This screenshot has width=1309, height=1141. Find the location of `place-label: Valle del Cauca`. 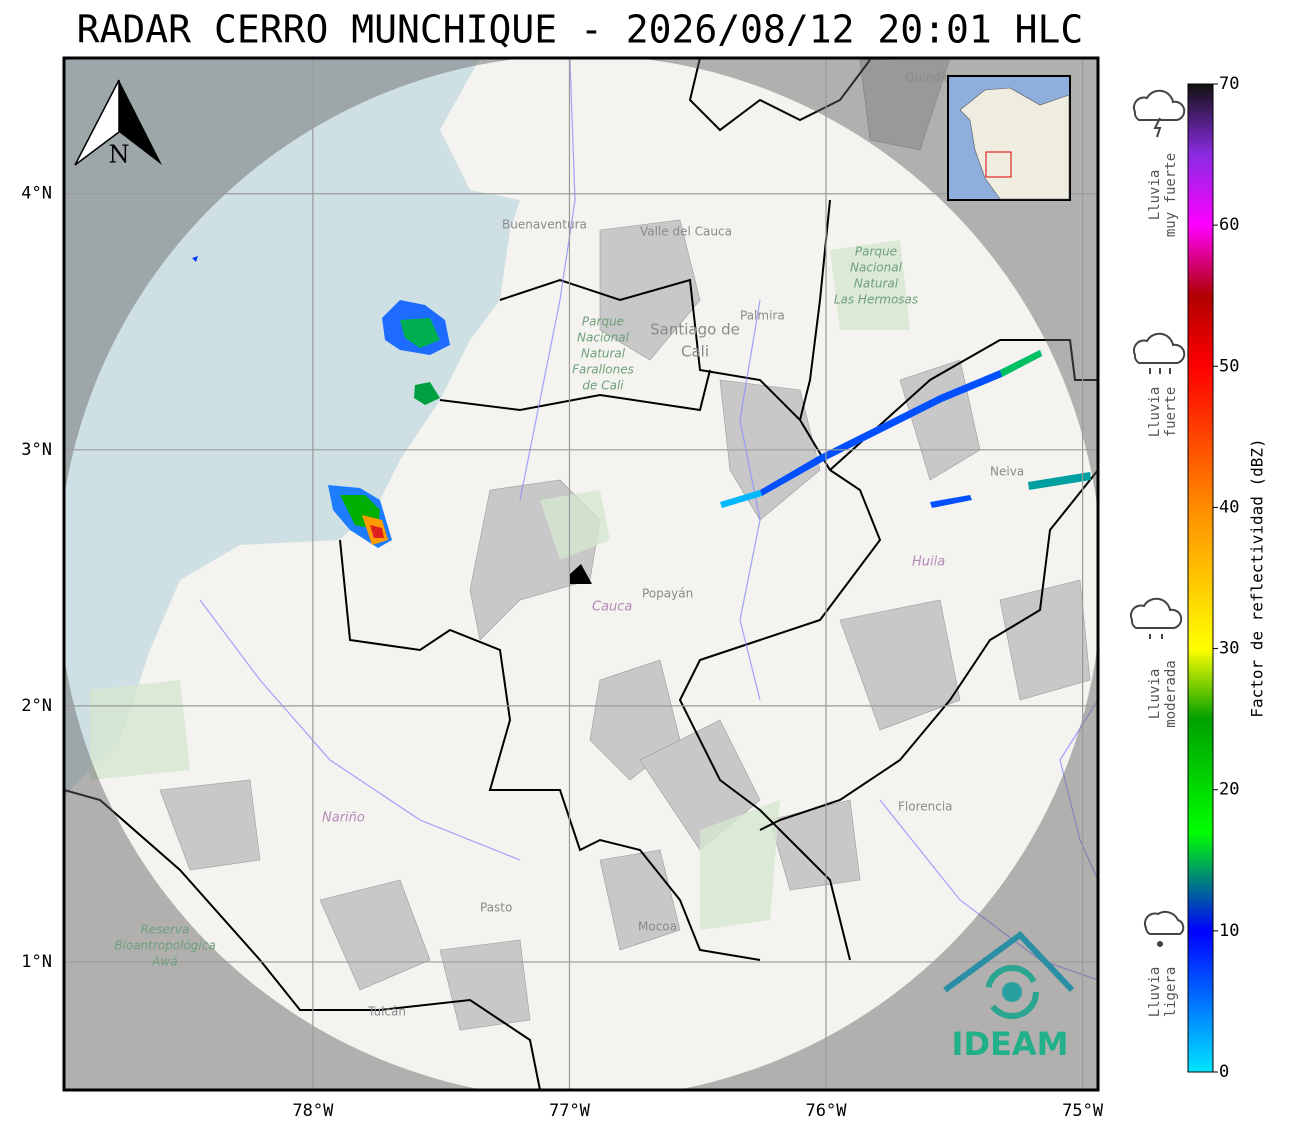

place-label: Valle del Cauca is located at coordinates (686, 232).